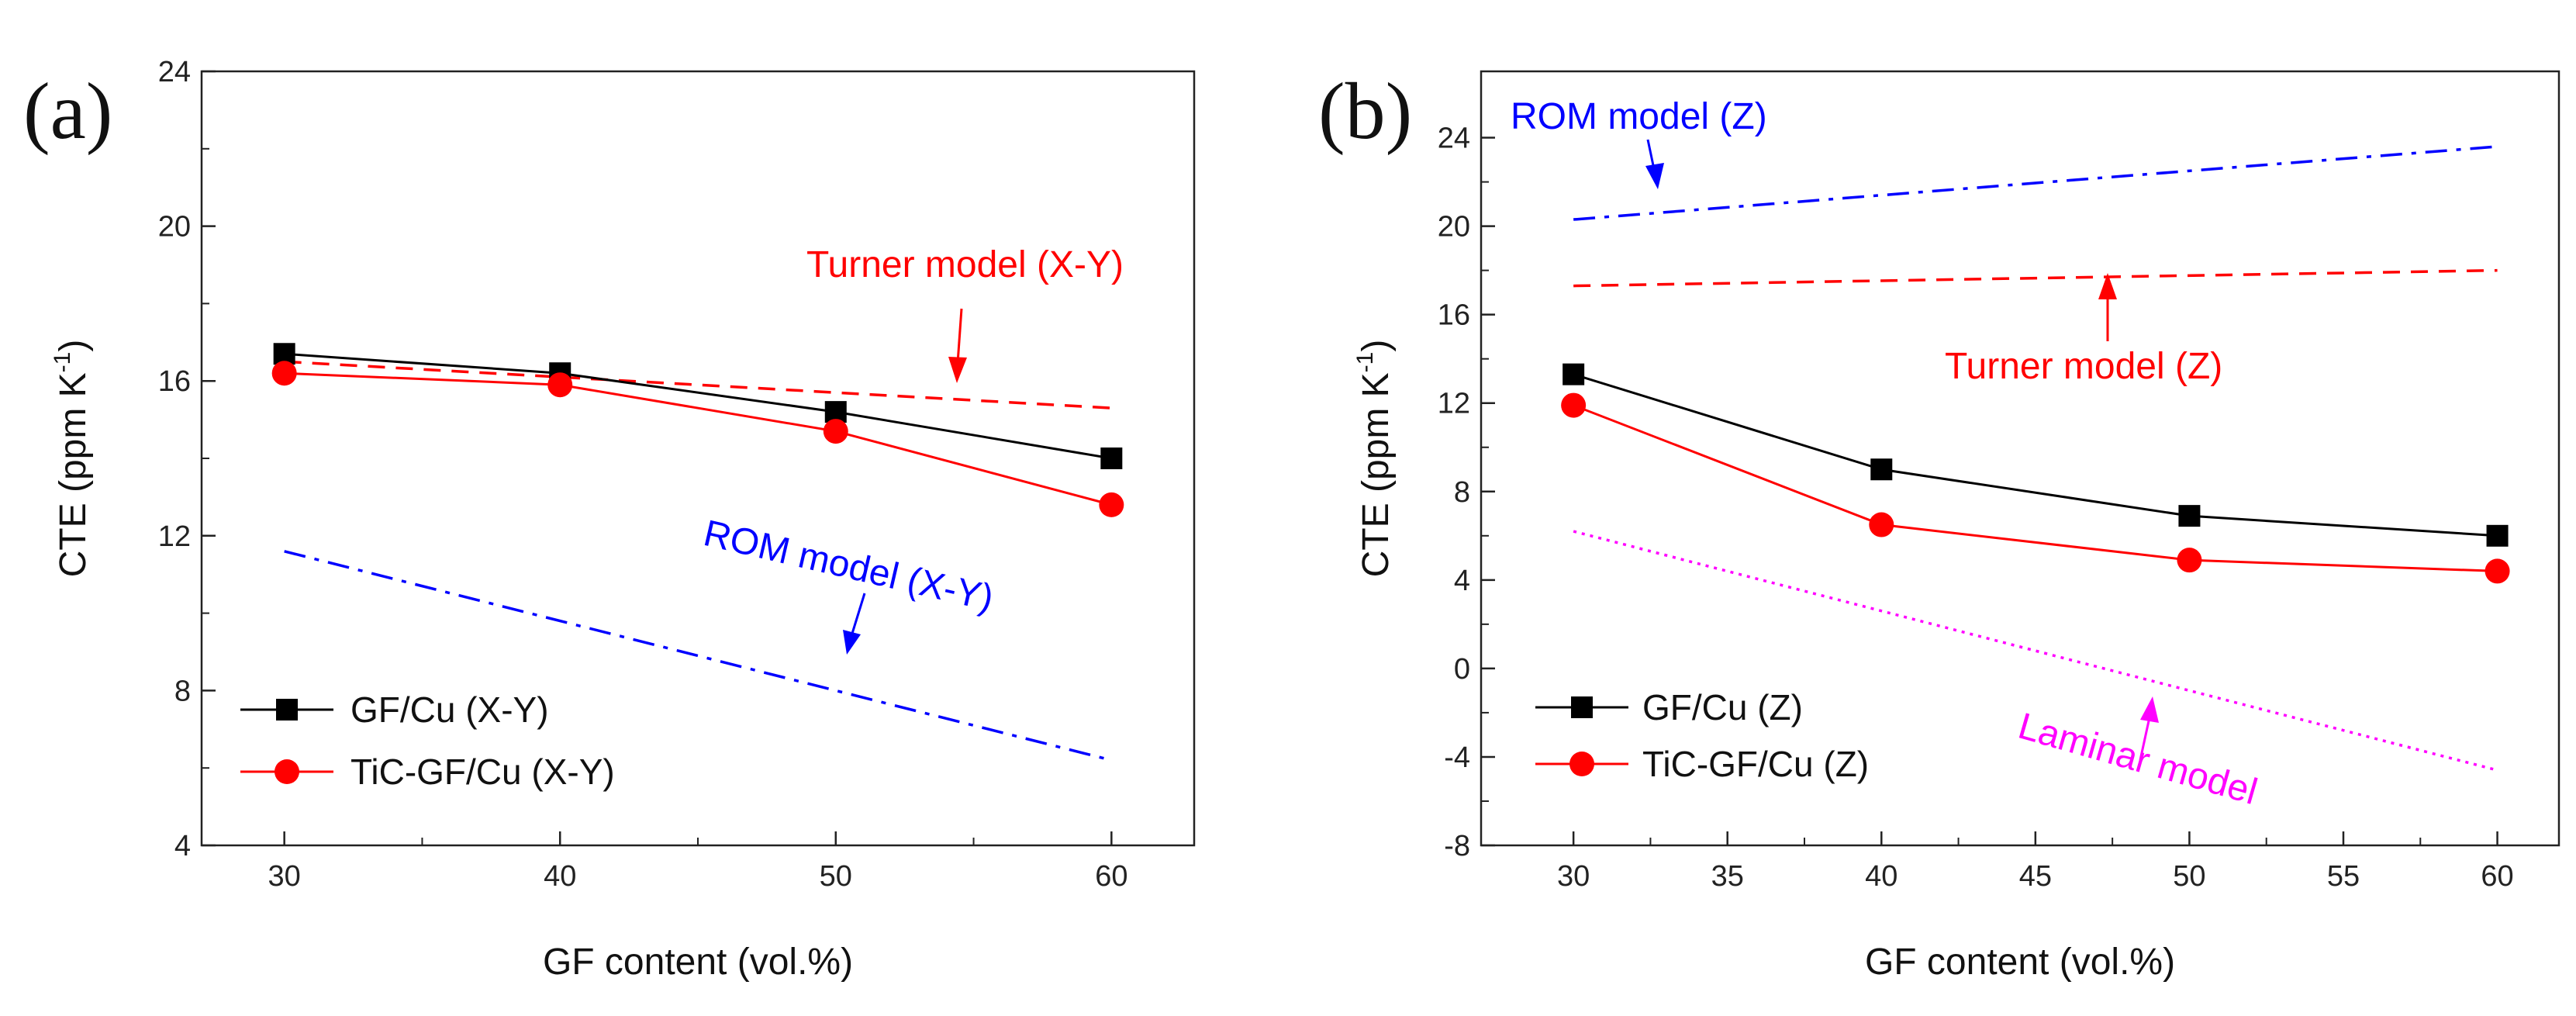 The width and height of the screenshot is (2576, 1016). Describe the element at coordinates (849, 566) in the screenshot. I see `annotation-rom-xy: ROM model (X-Y)` at that location.